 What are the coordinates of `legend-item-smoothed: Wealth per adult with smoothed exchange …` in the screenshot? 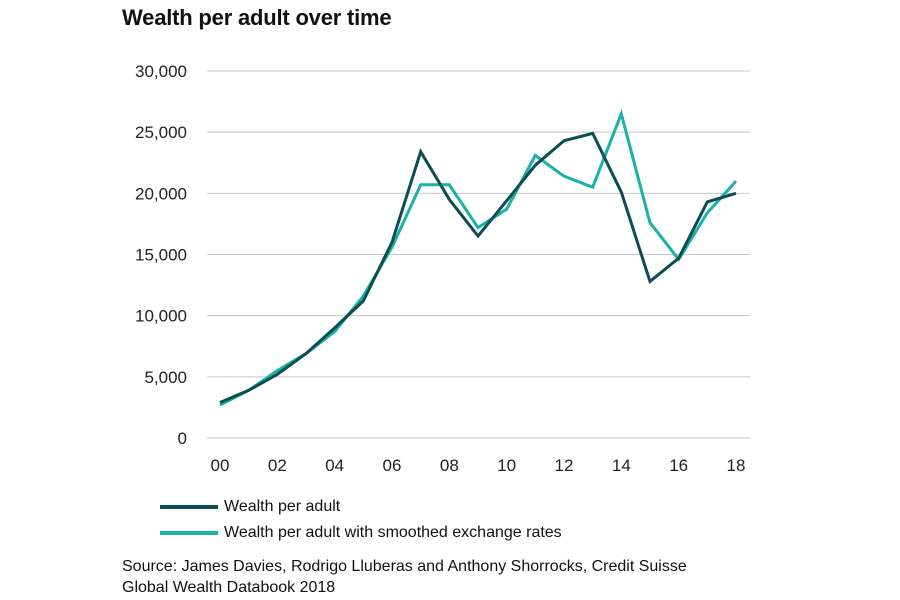 It's located at (361, 533).